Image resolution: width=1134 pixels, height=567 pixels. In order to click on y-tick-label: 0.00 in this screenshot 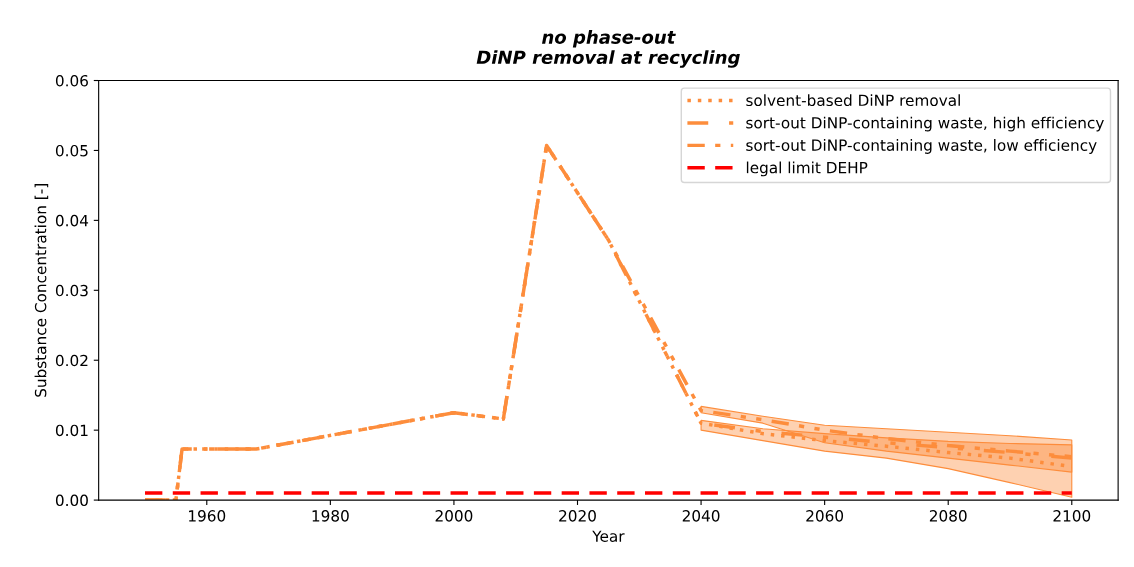, I will do `click(71, 500)`.